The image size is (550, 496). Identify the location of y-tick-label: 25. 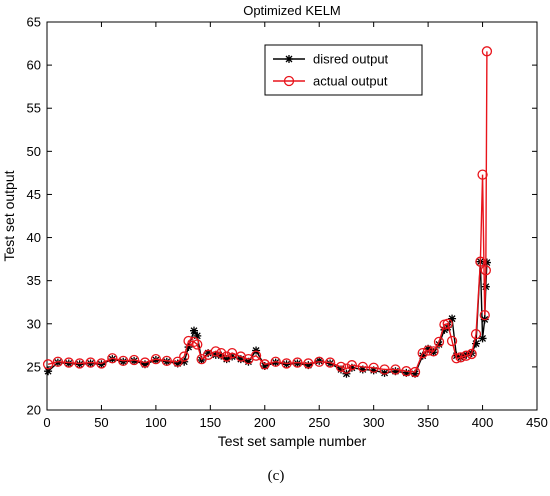
(34, 366).